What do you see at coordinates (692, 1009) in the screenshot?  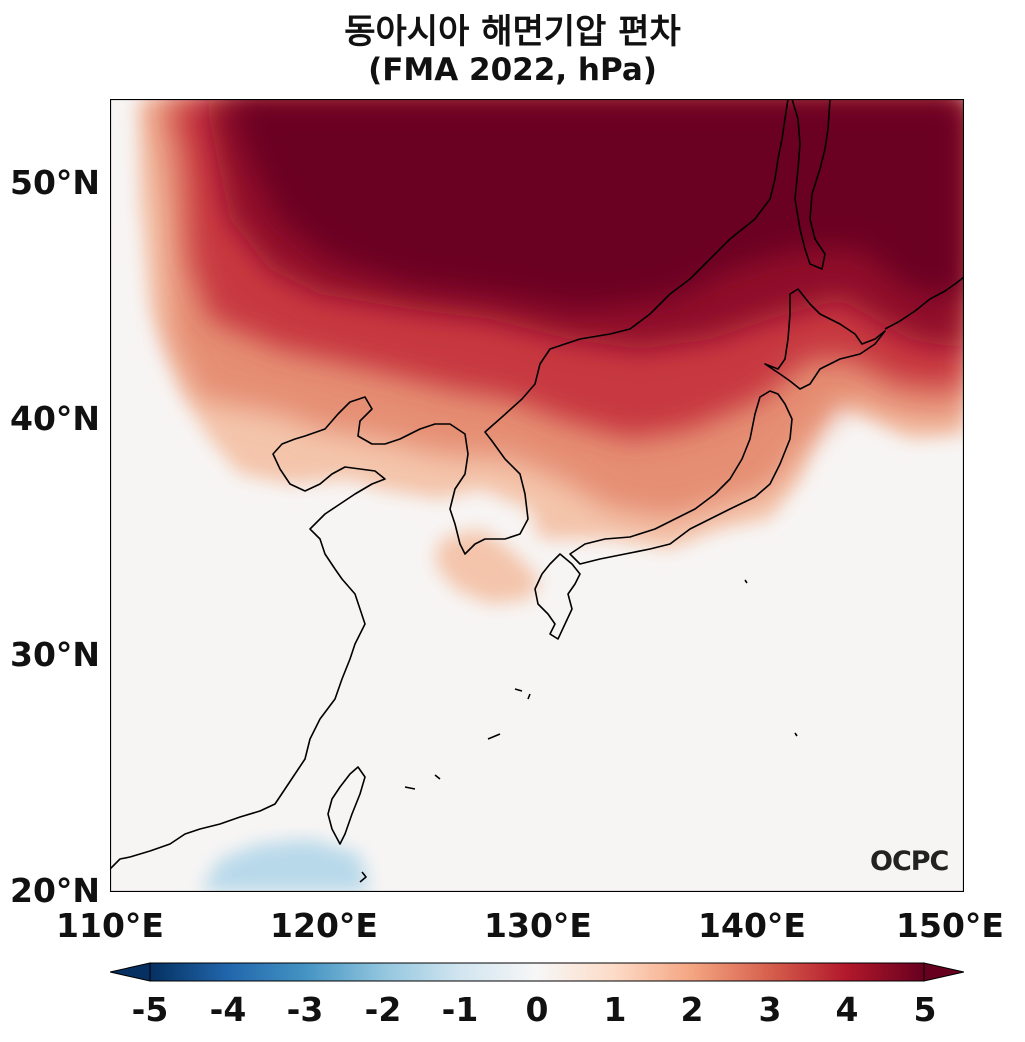 I see `colorbar-label: 2` at bounding box center [692, 1009].